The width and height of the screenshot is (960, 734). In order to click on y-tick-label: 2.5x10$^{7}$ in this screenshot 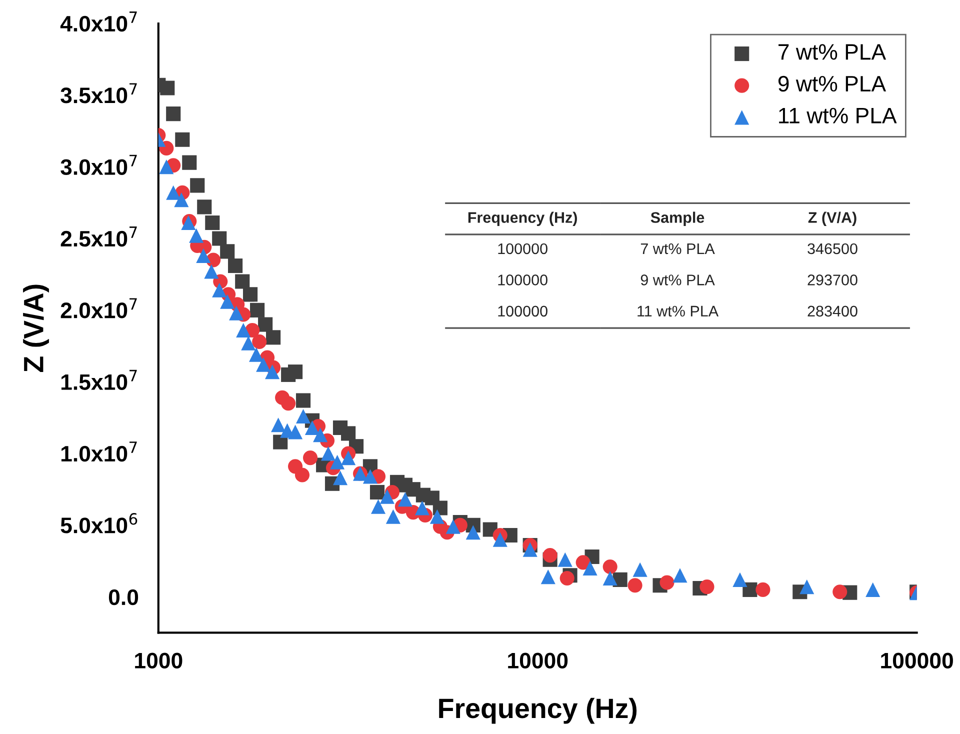, I will do `click(98, 236)`.